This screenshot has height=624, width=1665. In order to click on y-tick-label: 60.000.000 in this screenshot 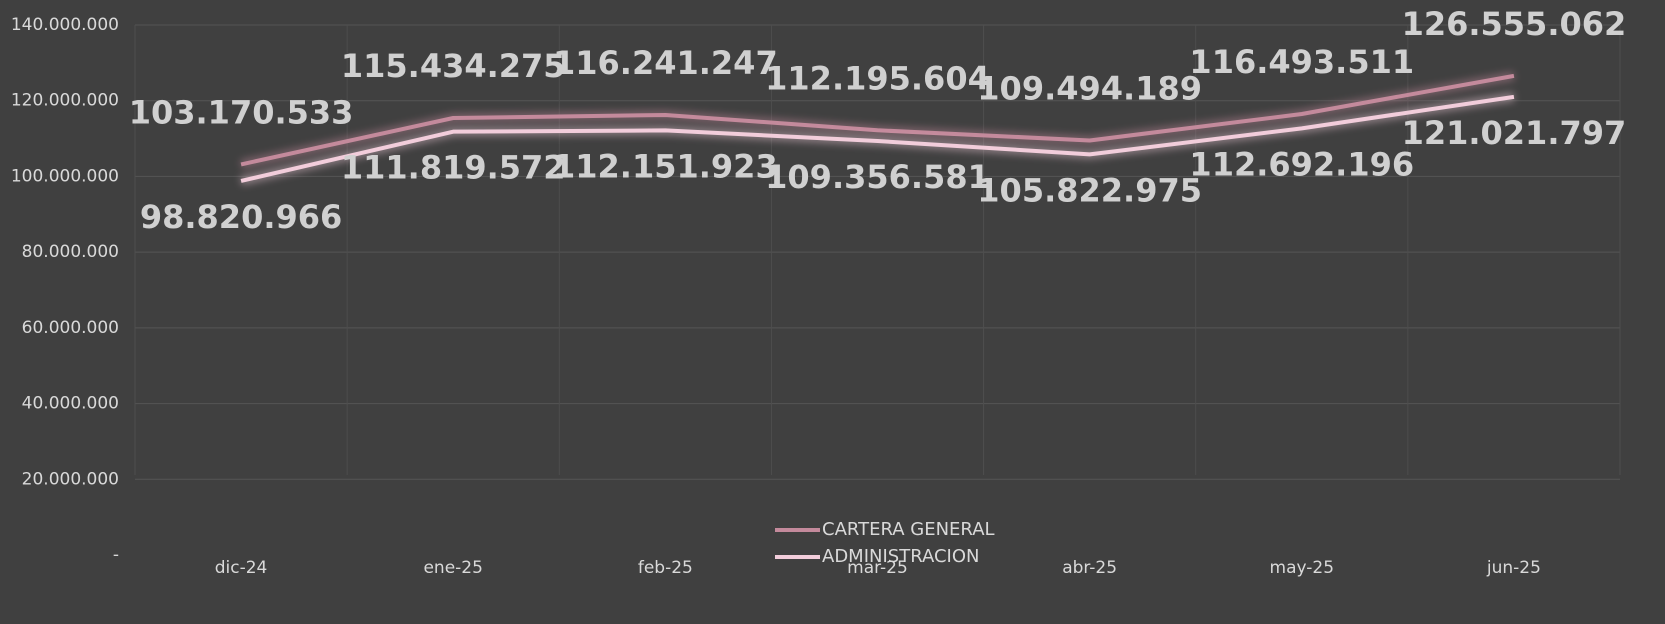, I will do `click(70, 328)`.